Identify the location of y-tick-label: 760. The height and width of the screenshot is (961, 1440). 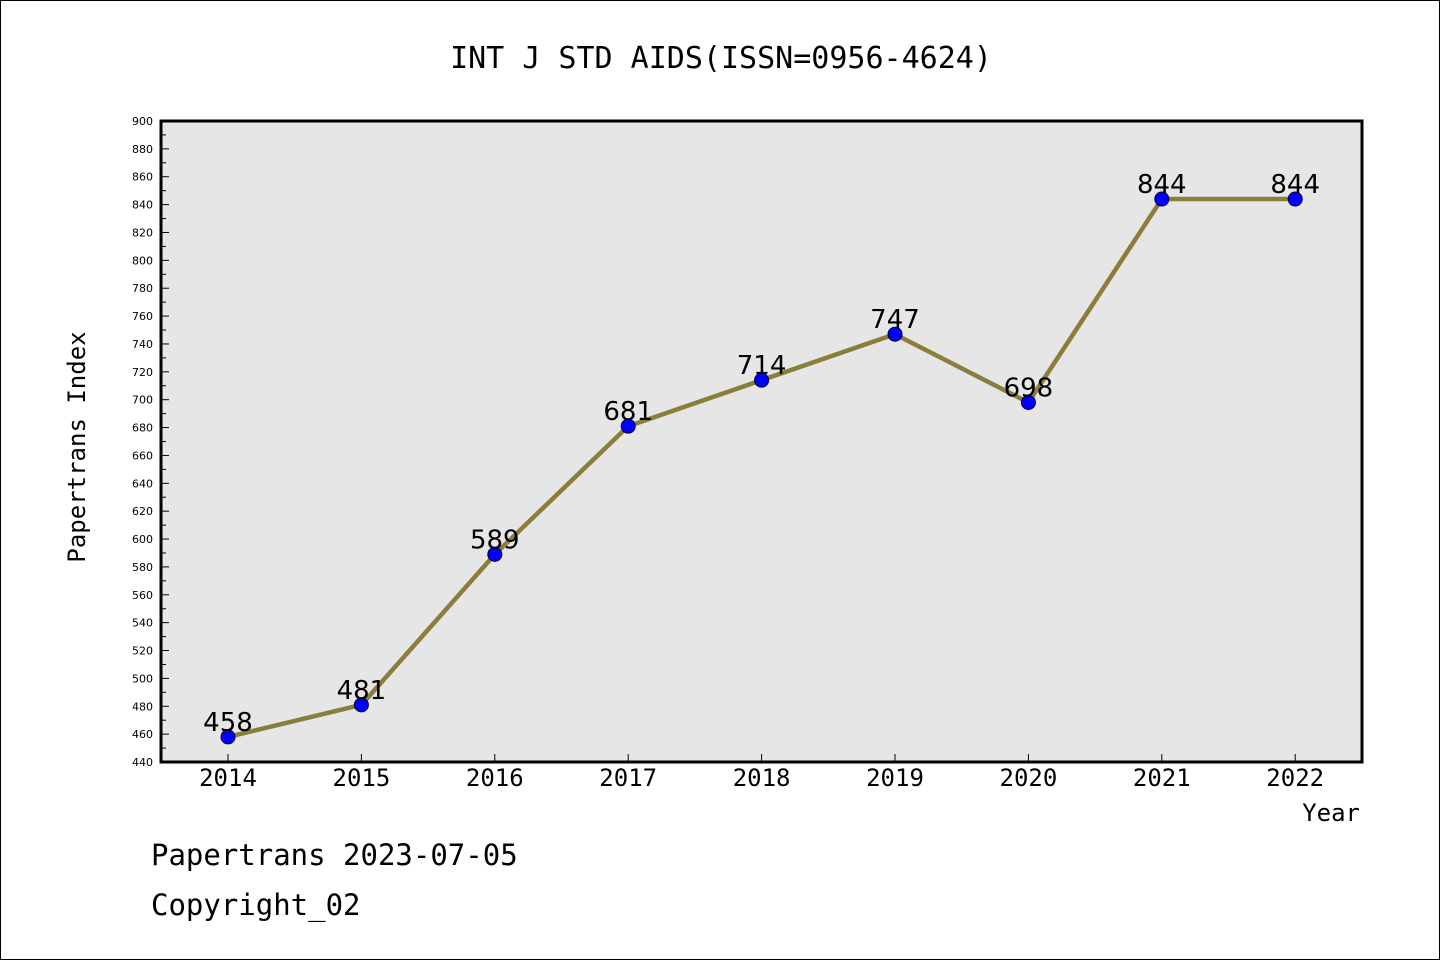
(142, 316).